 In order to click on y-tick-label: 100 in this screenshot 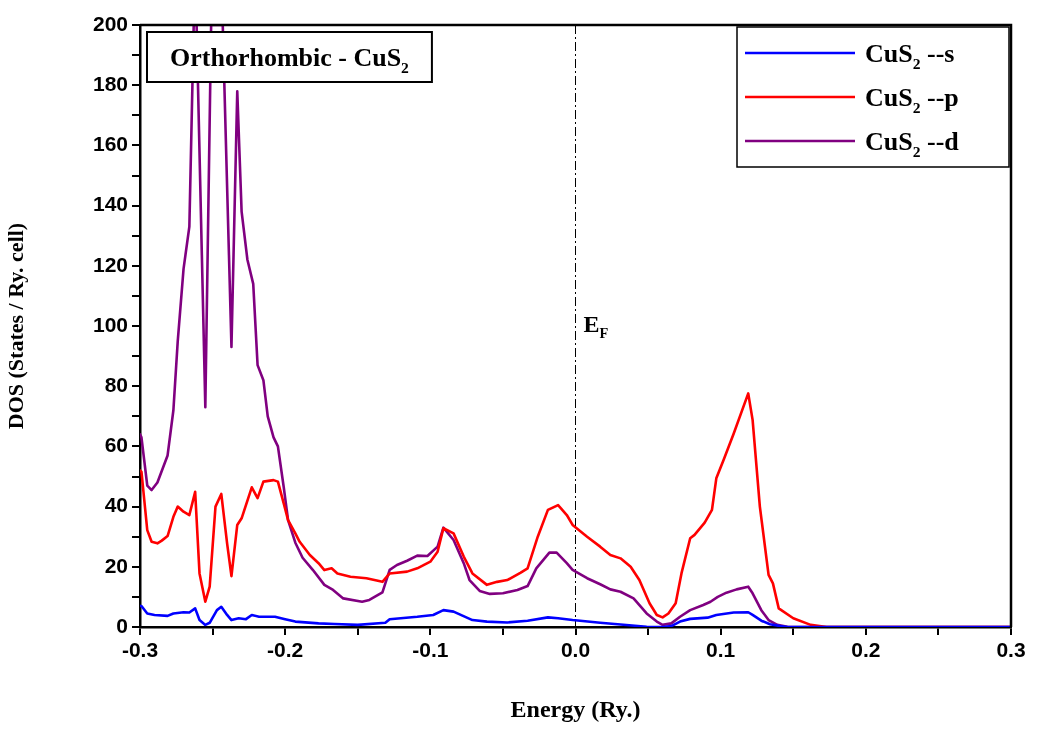, I will do `click(110, 324)`.